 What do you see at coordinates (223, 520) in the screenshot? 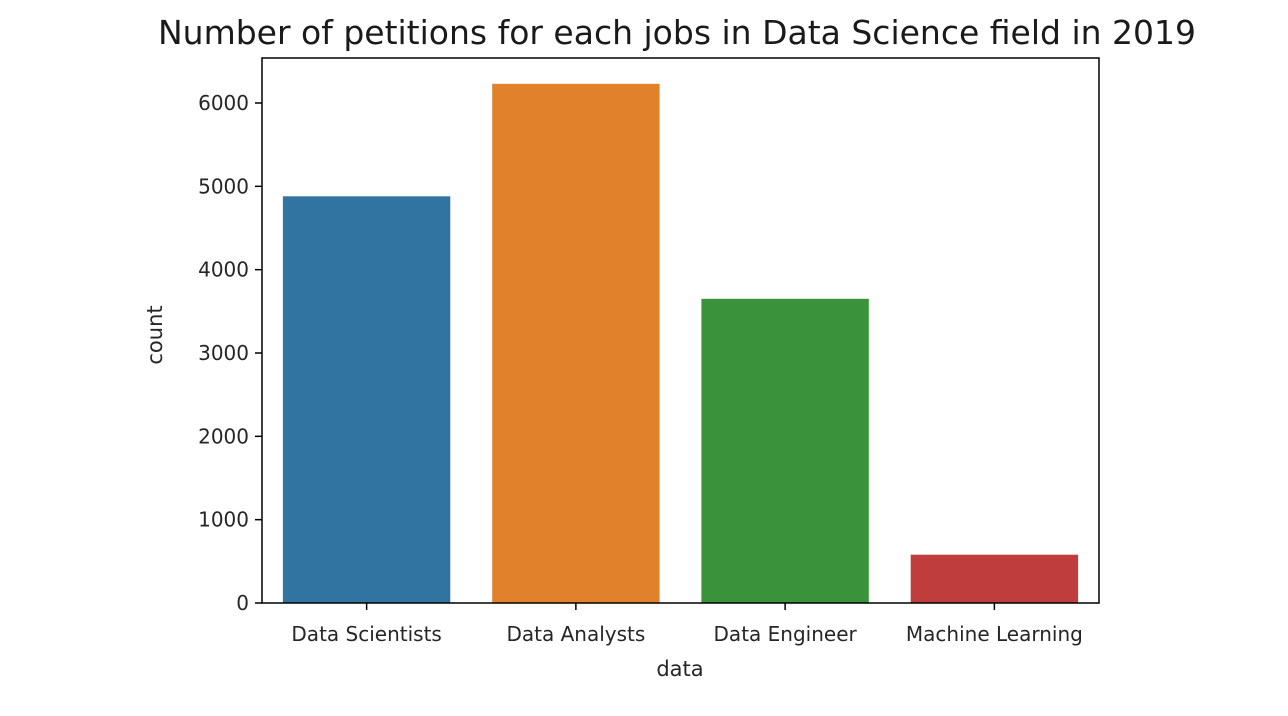
I see `y-tick-label: 1000` at bounding box center [223, 520].